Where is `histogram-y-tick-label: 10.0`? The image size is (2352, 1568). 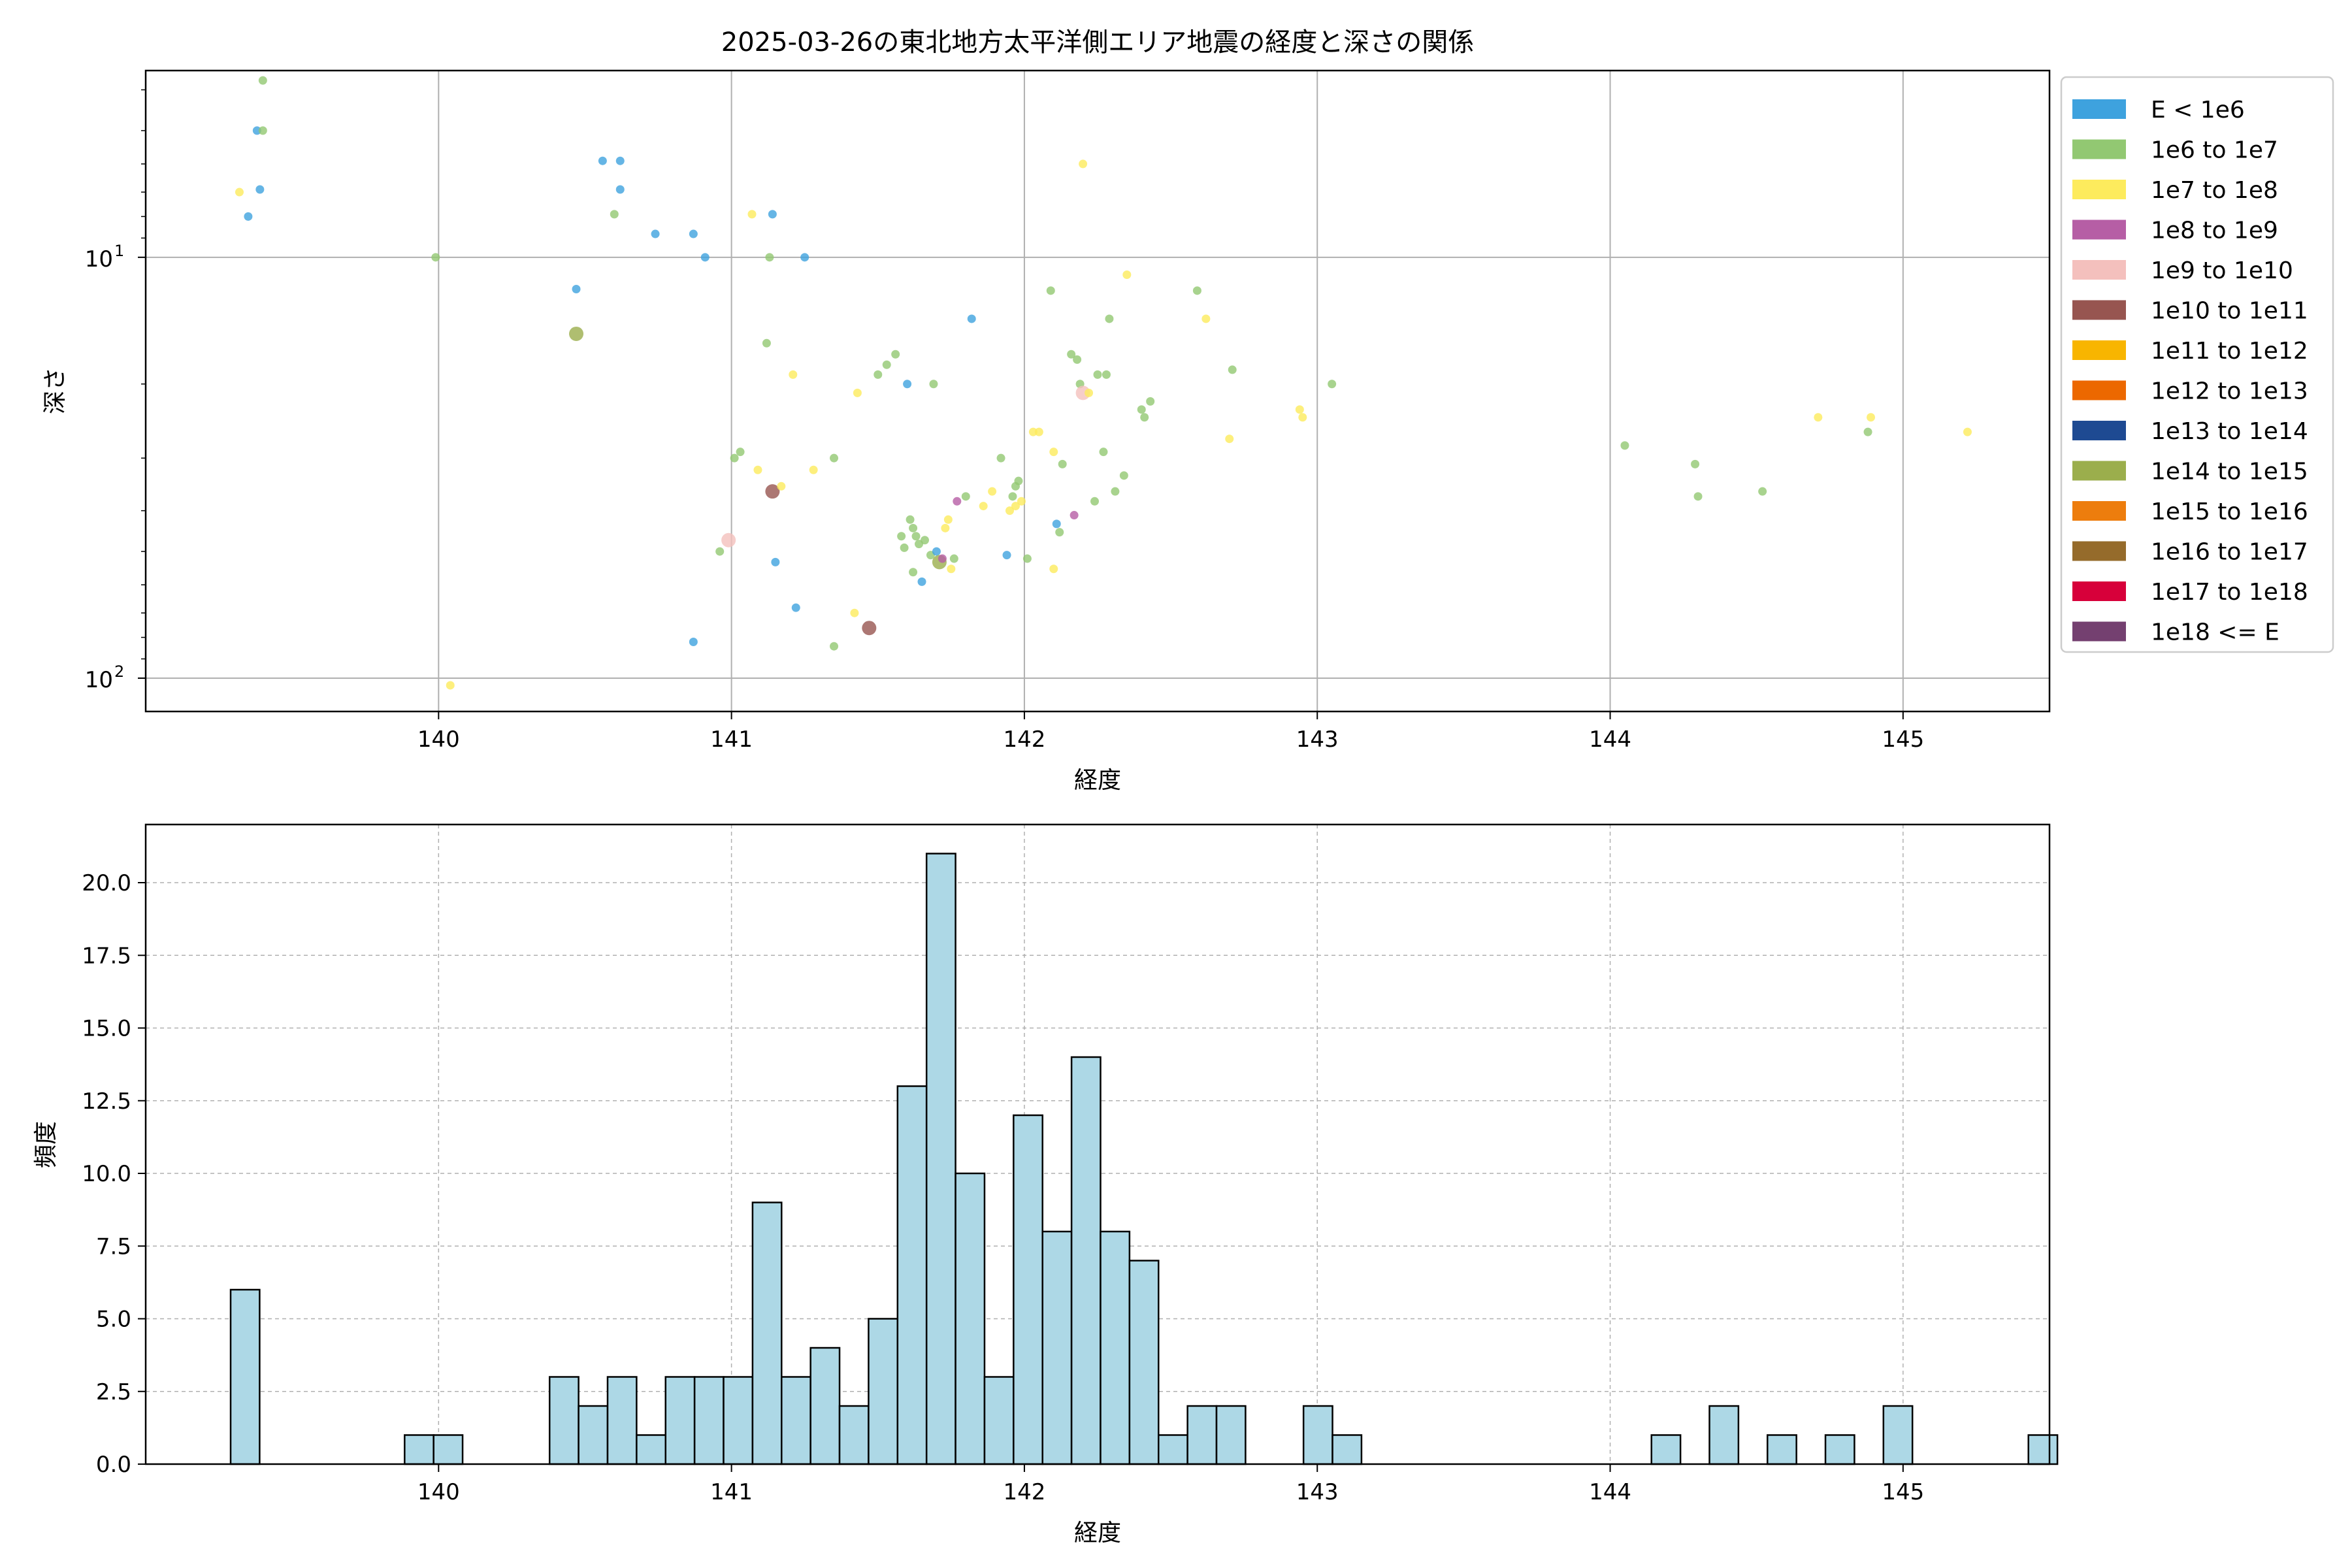 histogram-y-tick-label: 10.0 is located at coordinates (106, 1174).